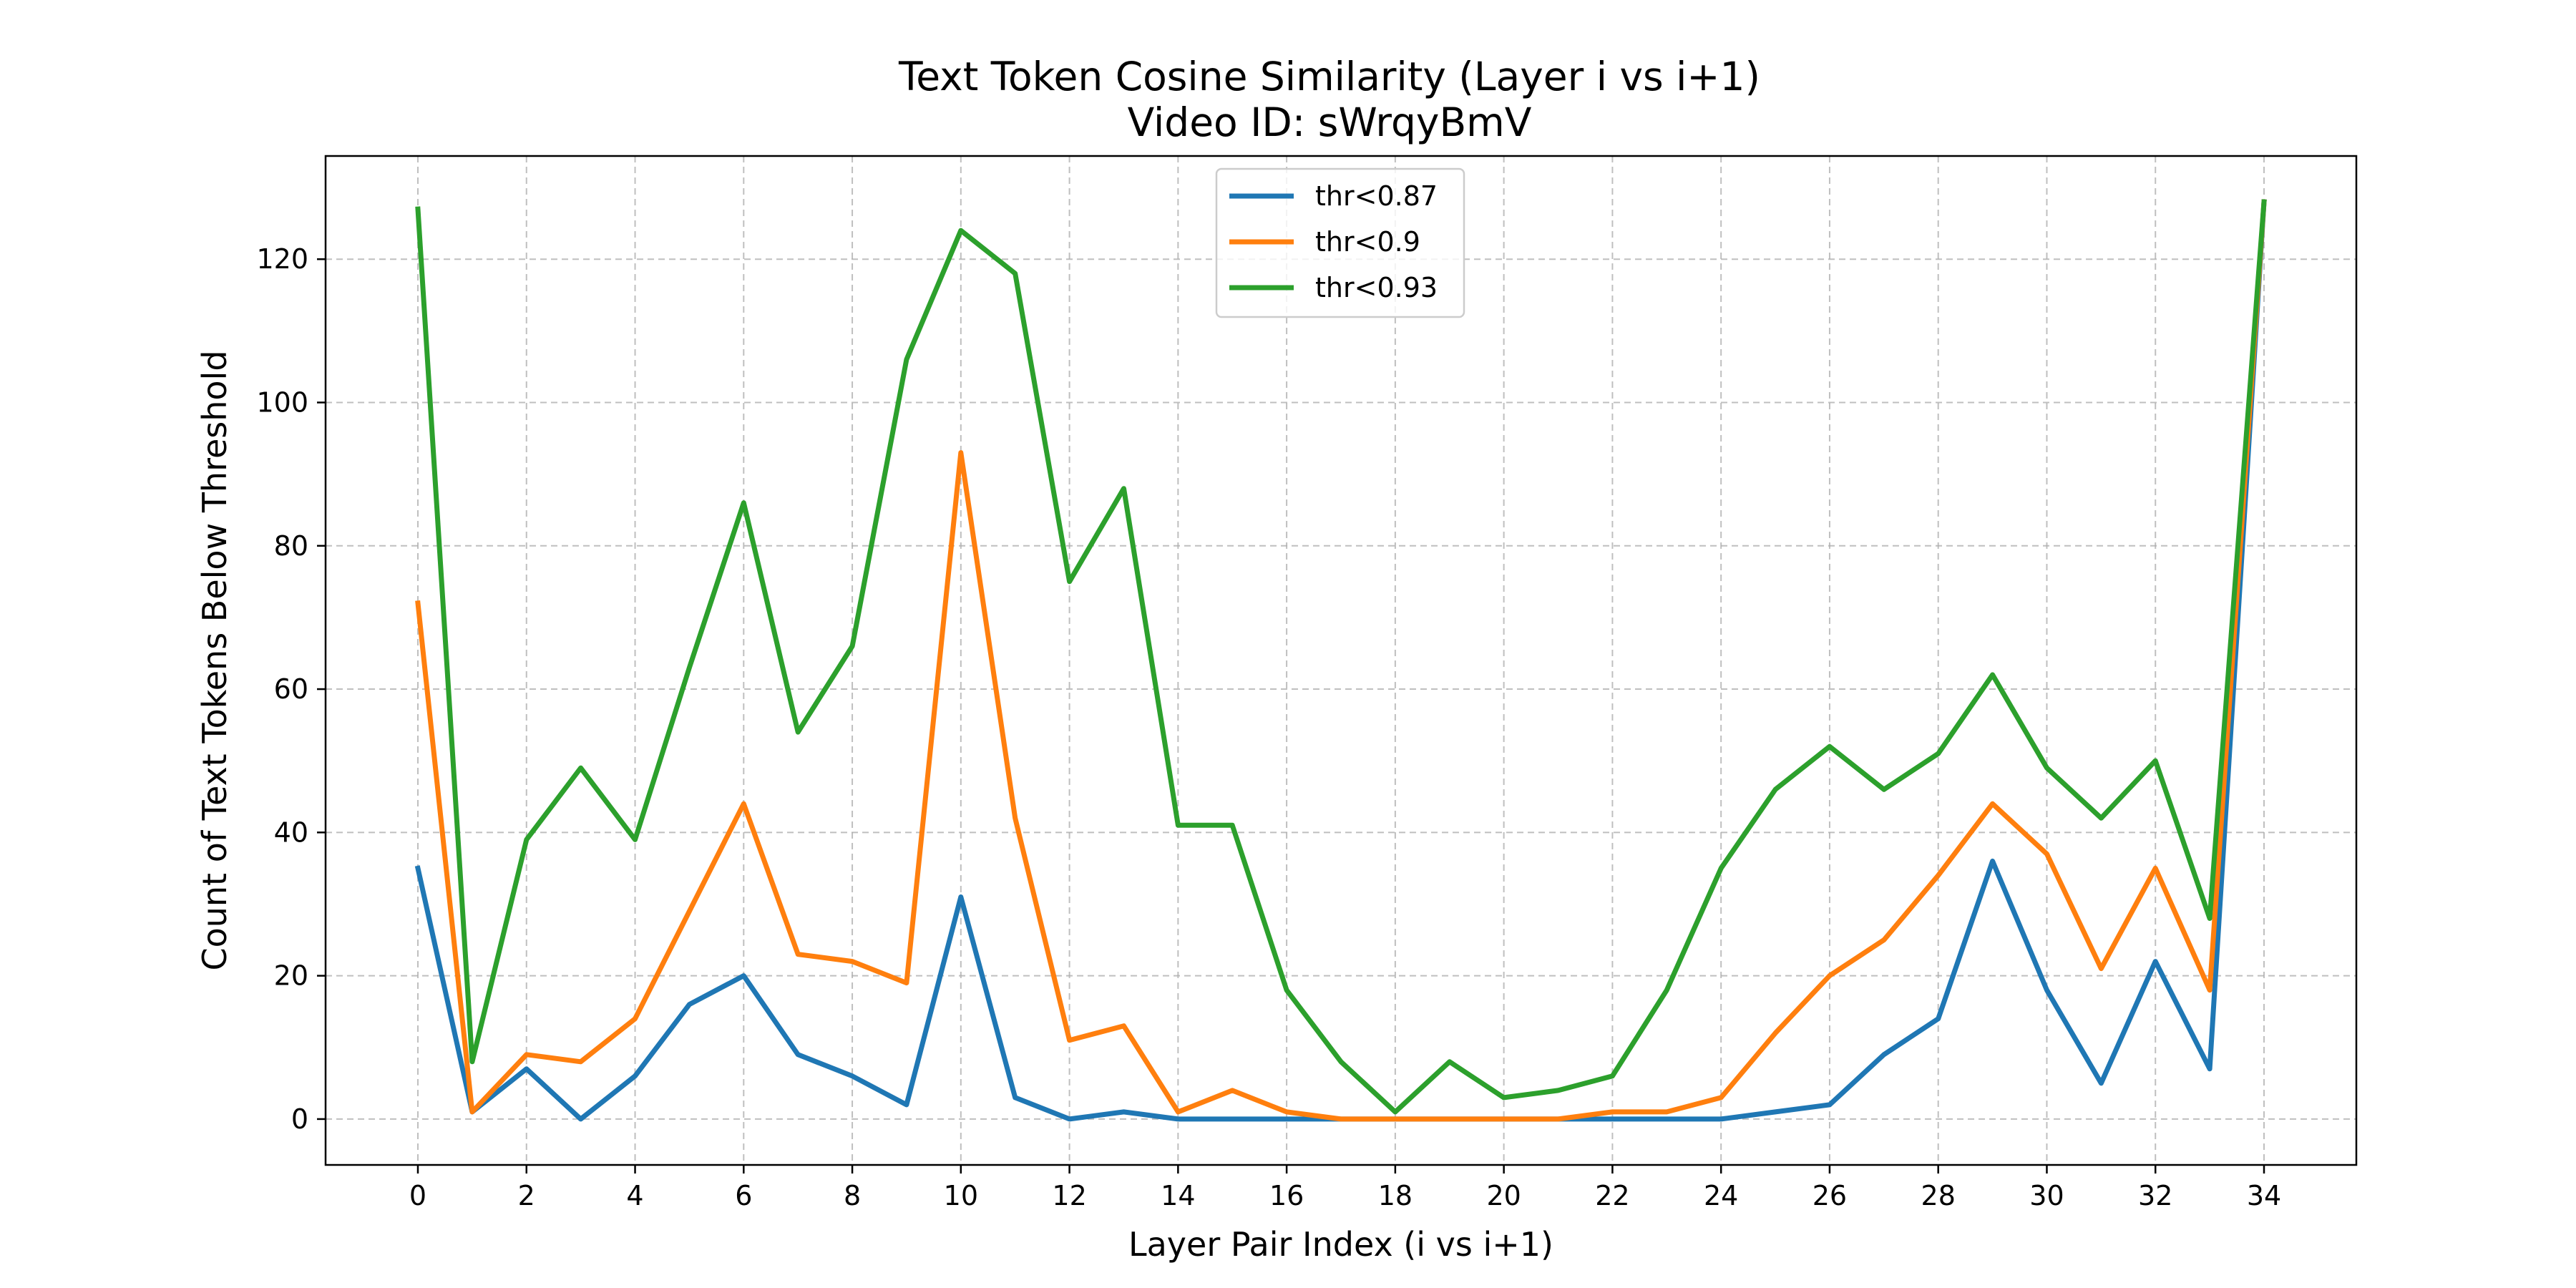 Image resolution: width=2576 pixels, height=1288 pixels. I want to click on y-tick-label: 120, so click(282, 259).